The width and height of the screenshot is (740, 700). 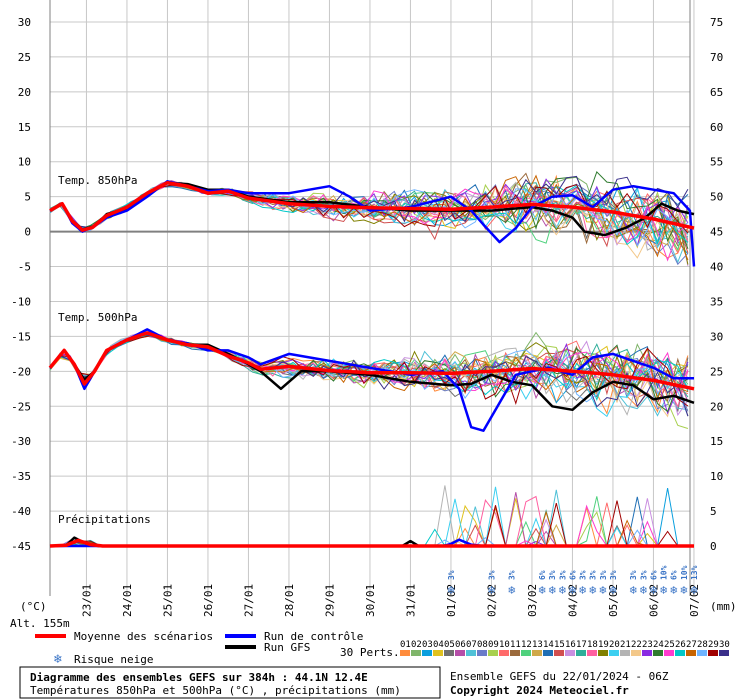 I want to click on series-precip-line, so click(x=371, y=543).